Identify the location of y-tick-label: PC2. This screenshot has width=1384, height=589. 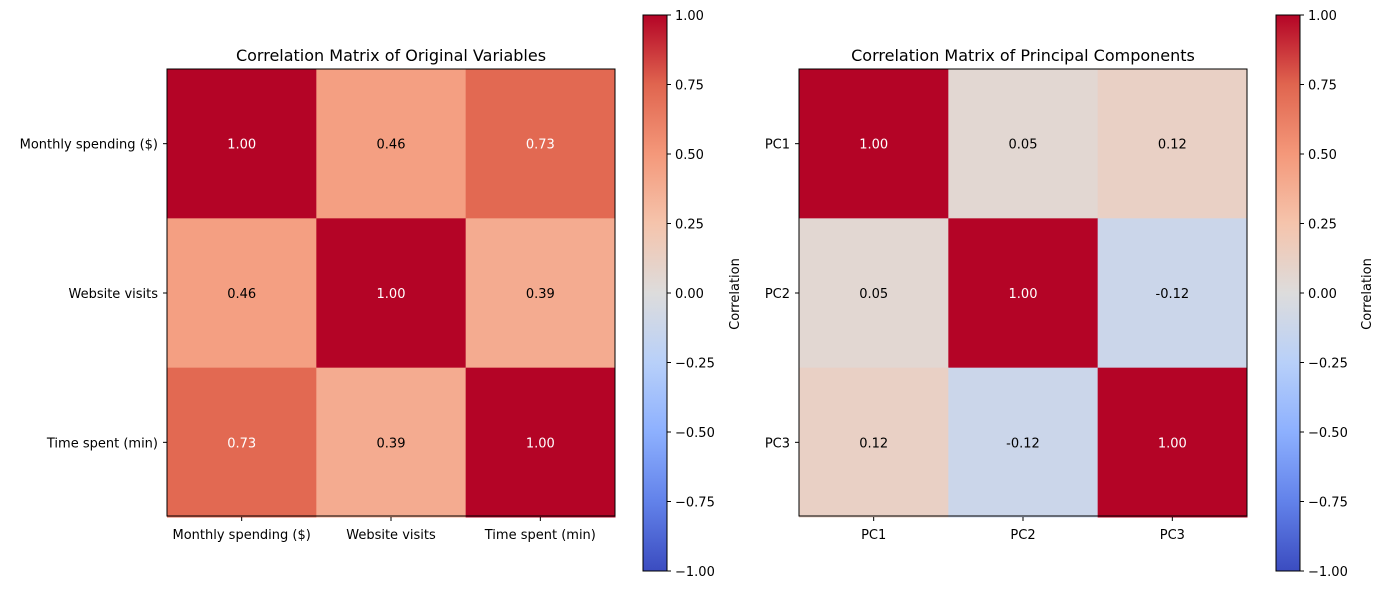
(777, 294).